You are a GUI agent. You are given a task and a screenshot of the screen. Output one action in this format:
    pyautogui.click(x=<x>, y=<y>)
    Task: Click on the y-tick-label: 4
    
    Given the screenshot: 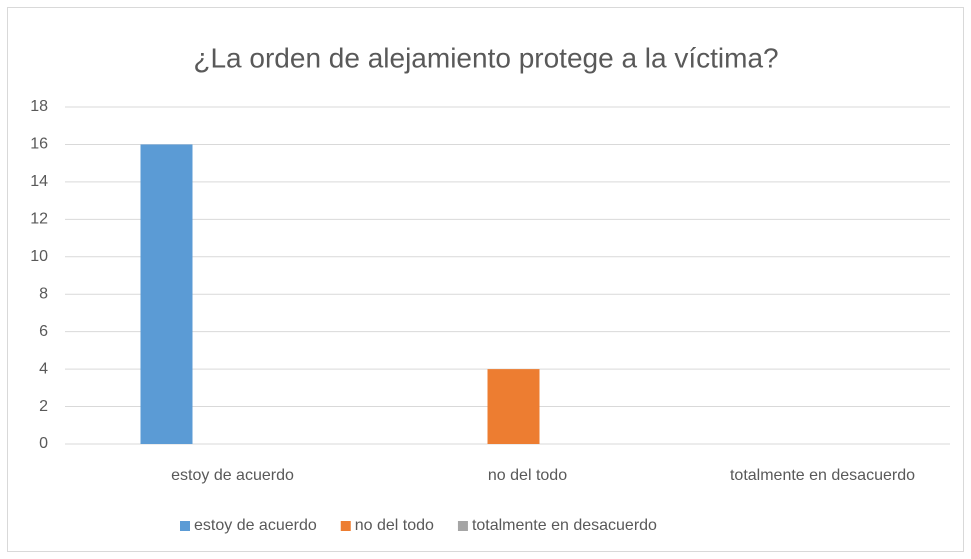 What is the action you would take?
    pyautogui.click(x=43, y=368)
    